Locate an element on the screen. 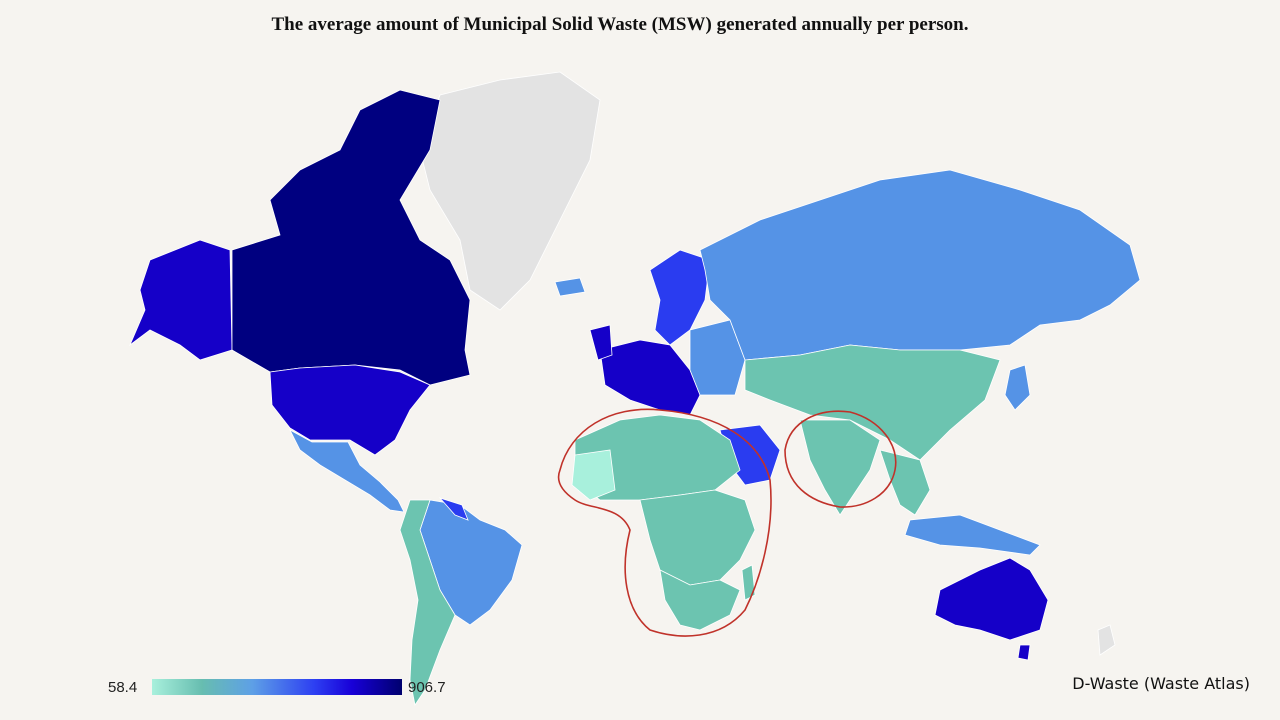 Image resolution: width=1280 pixels, height=720 pixels. annotation-circle-south-asia is located at coordinates (840, 459).